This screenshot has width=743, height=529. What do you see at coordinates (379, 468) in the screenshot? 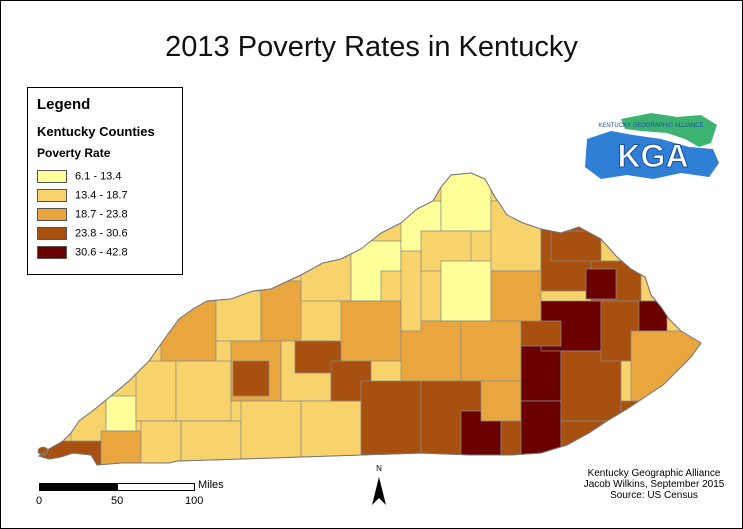
I see `north-arrow-label: N` at bounding box center [379, 468].